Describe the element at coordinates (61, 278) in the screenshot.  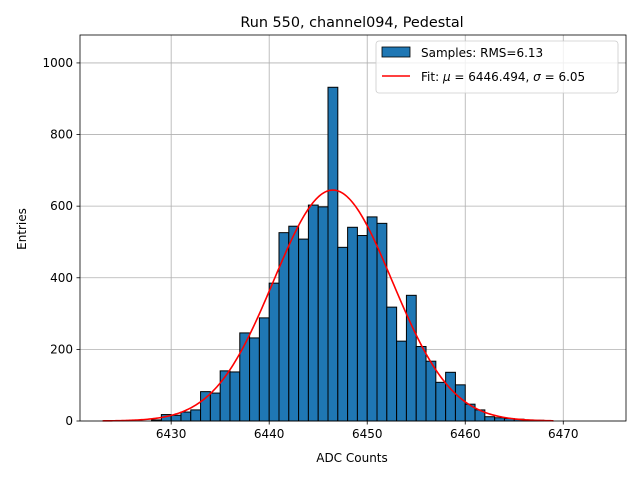
I see `y-tick-label: 400` at that location.